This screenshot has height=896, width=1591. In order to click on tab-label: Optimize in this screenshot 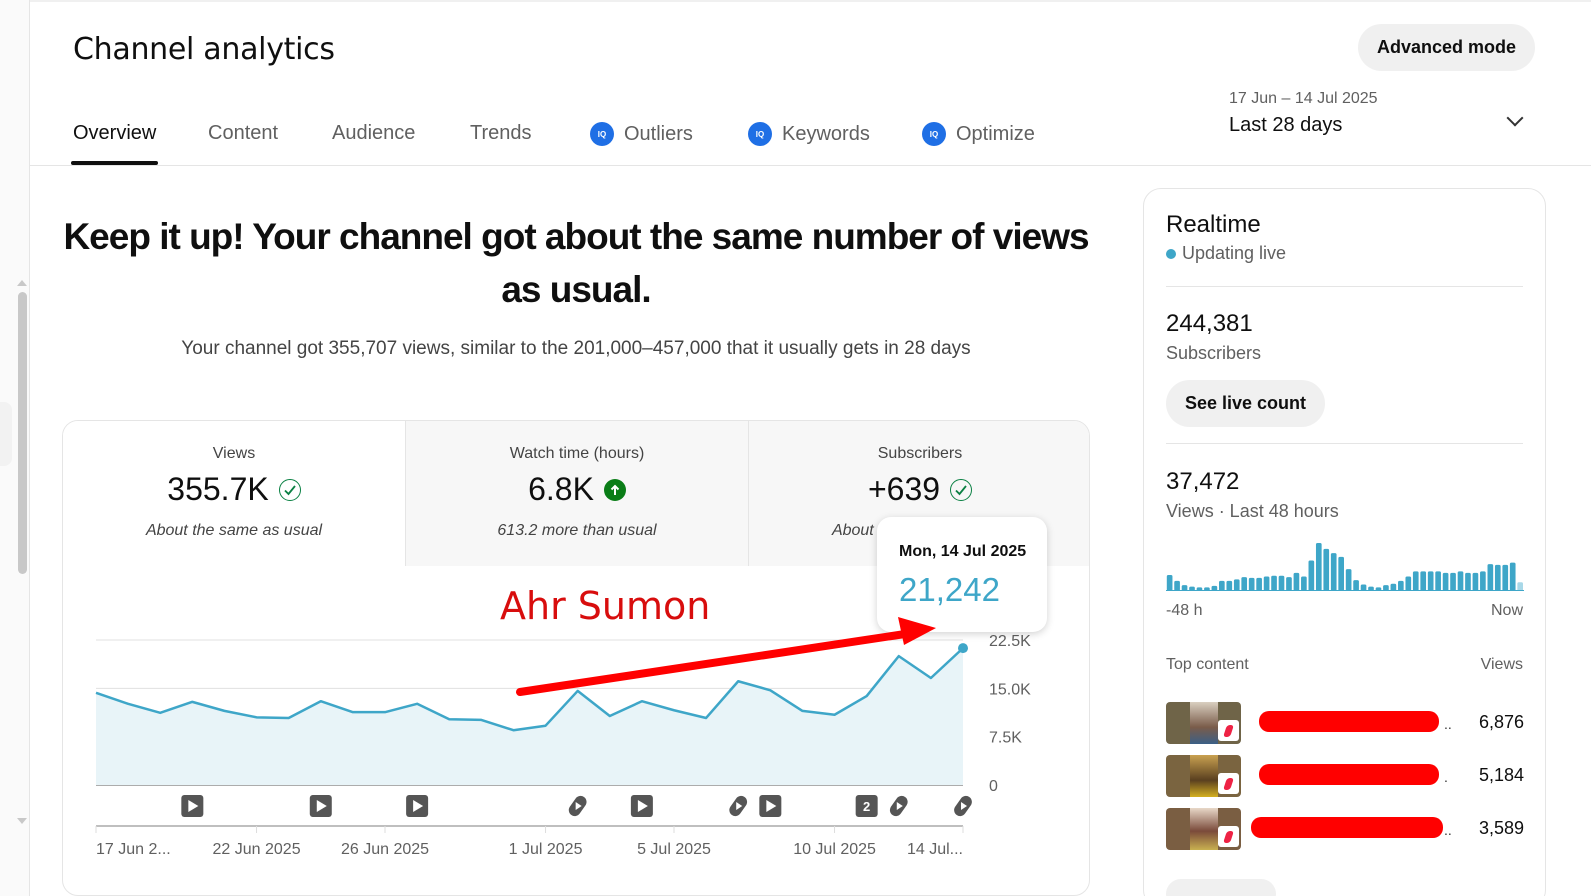, I will do `click(995, 133)`.